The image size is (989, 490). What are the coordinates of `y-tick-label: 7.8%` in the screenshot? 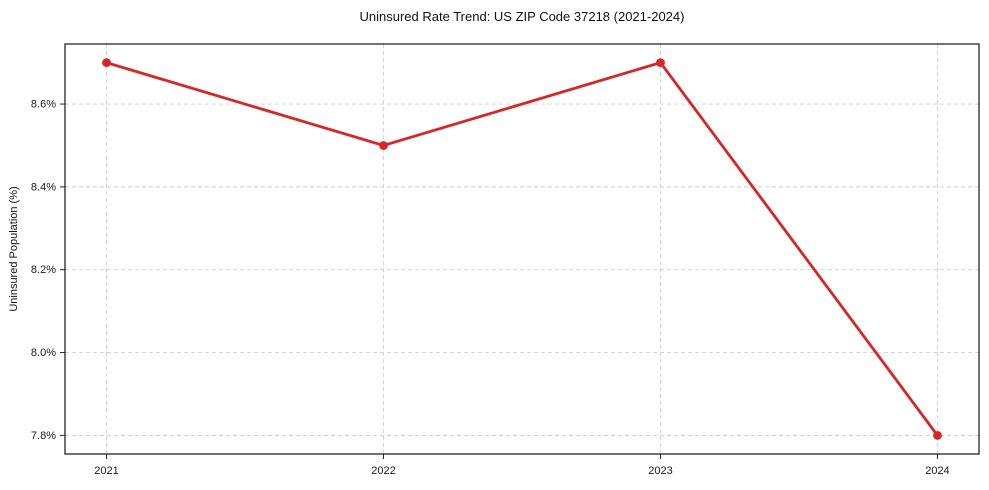 It's located at (43, 436).